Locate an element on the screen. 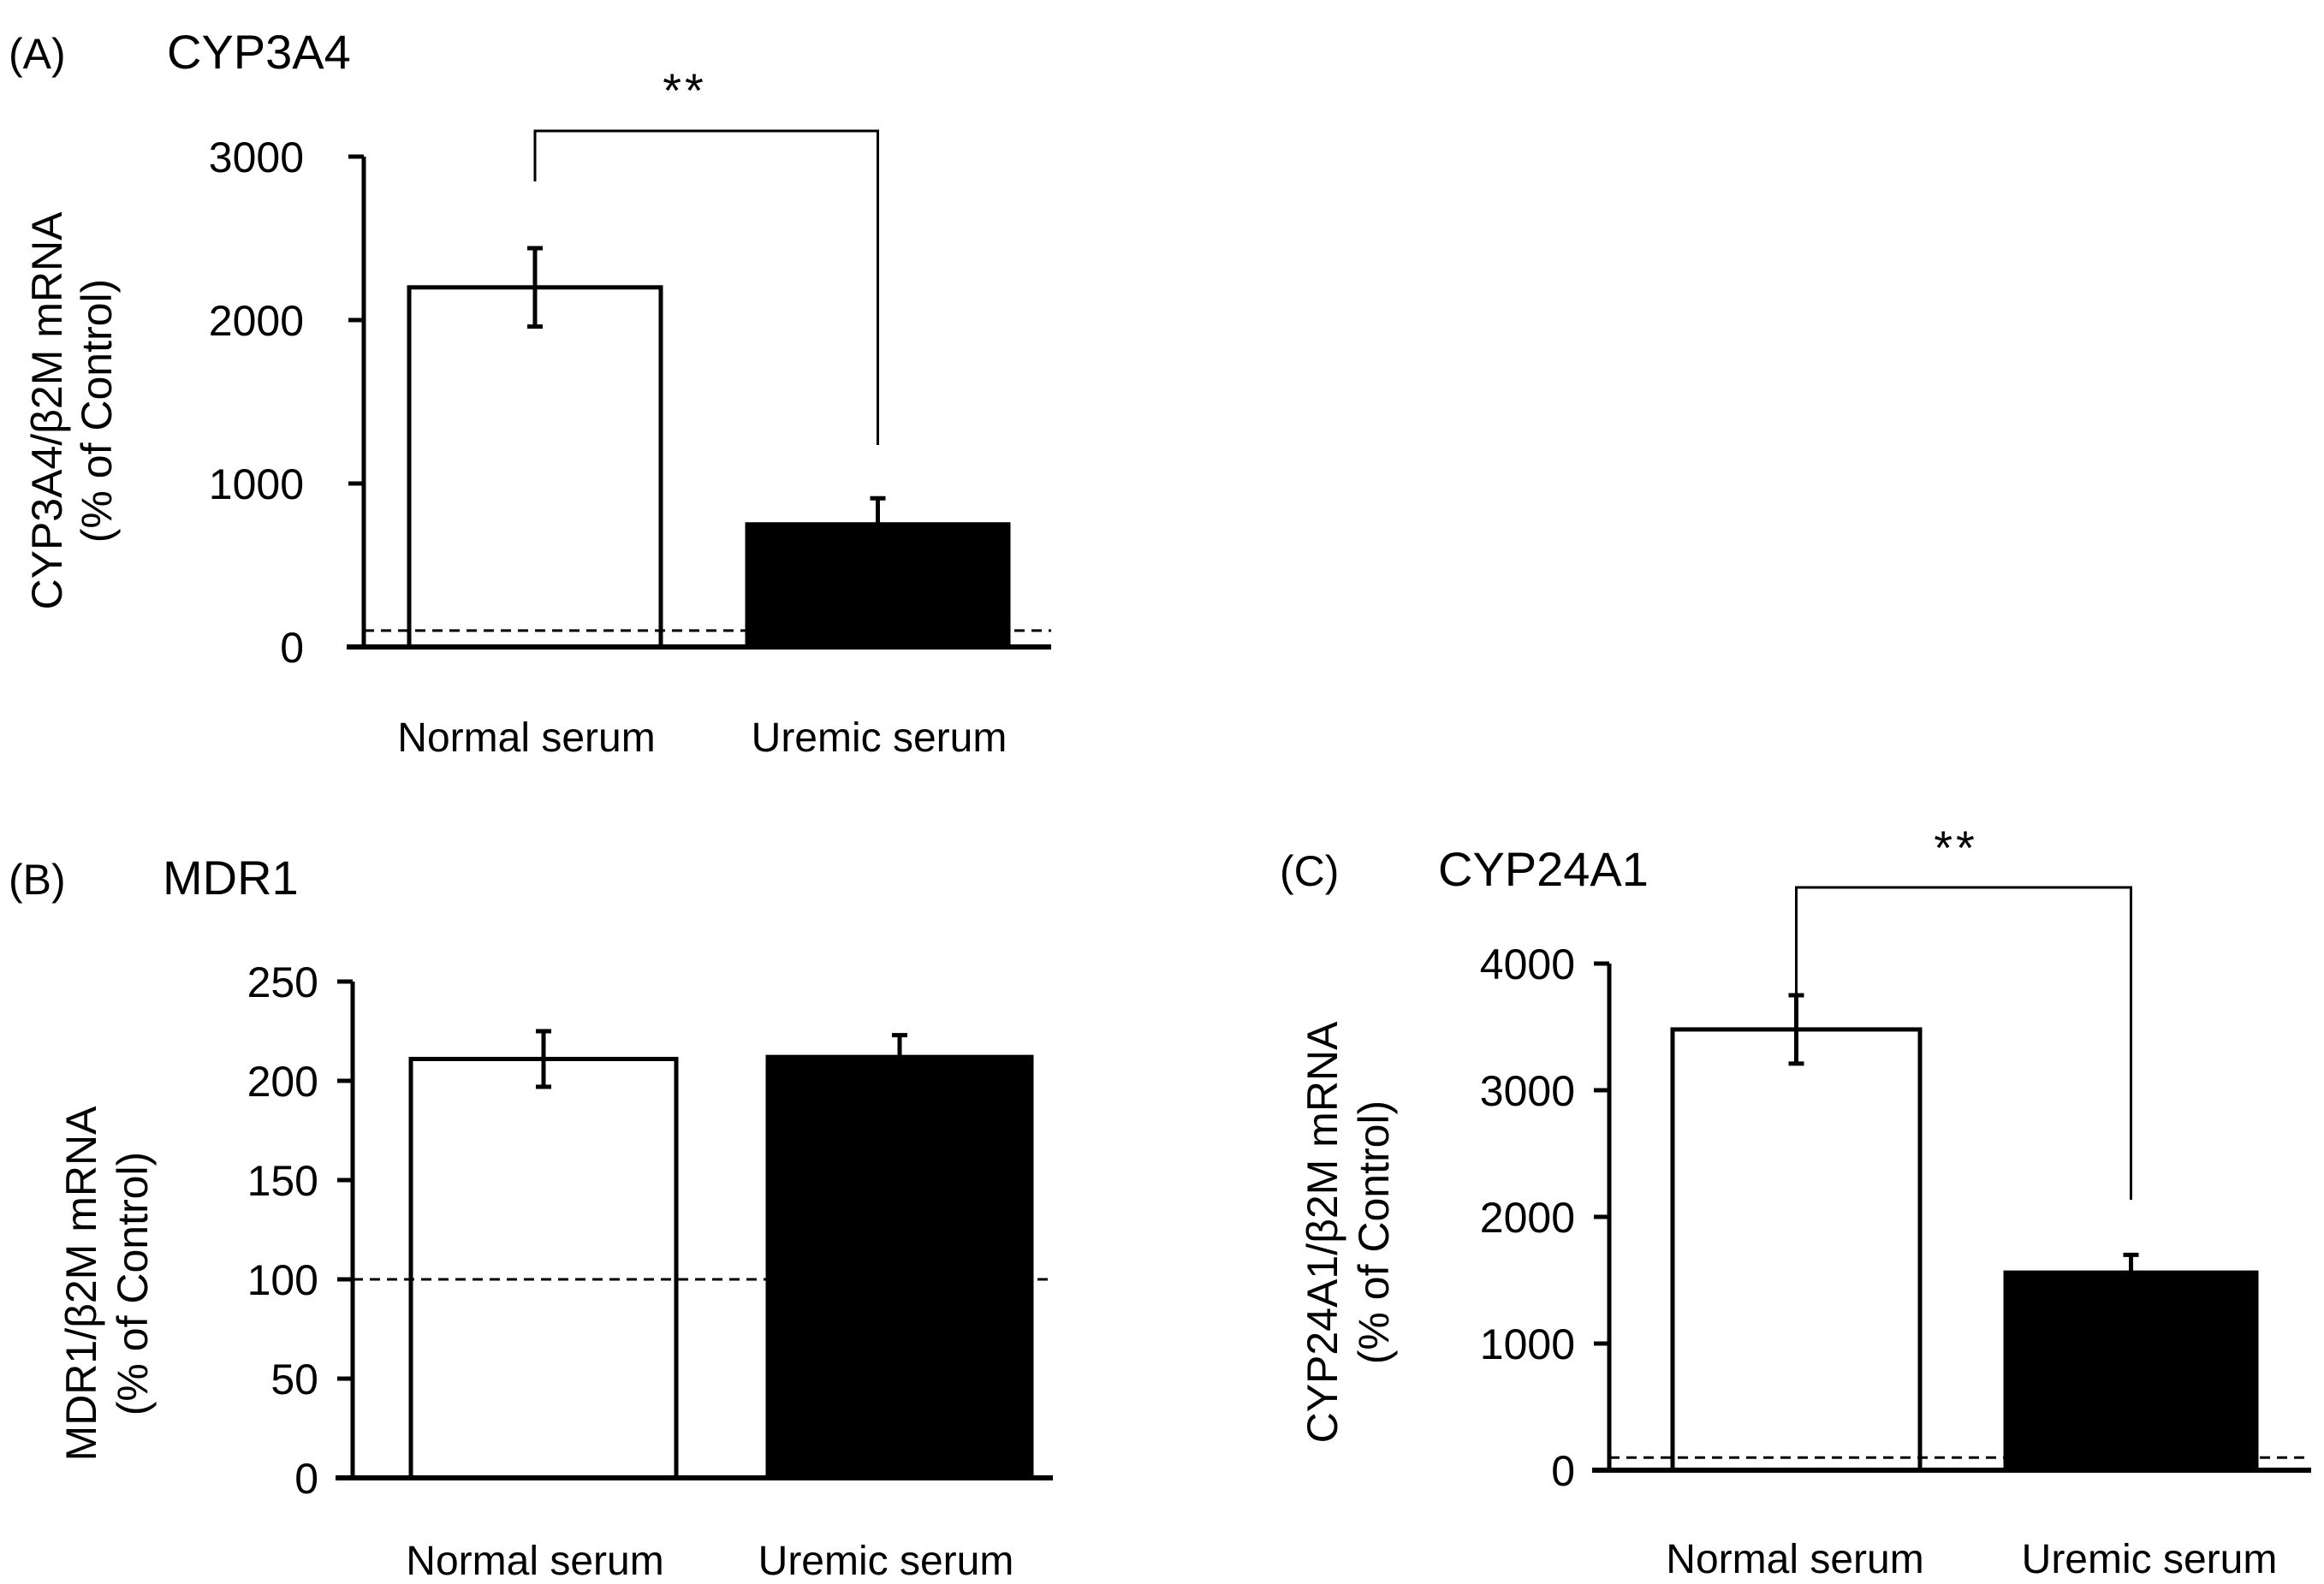  panel-label: (B) is located at coordinates (37, 880).